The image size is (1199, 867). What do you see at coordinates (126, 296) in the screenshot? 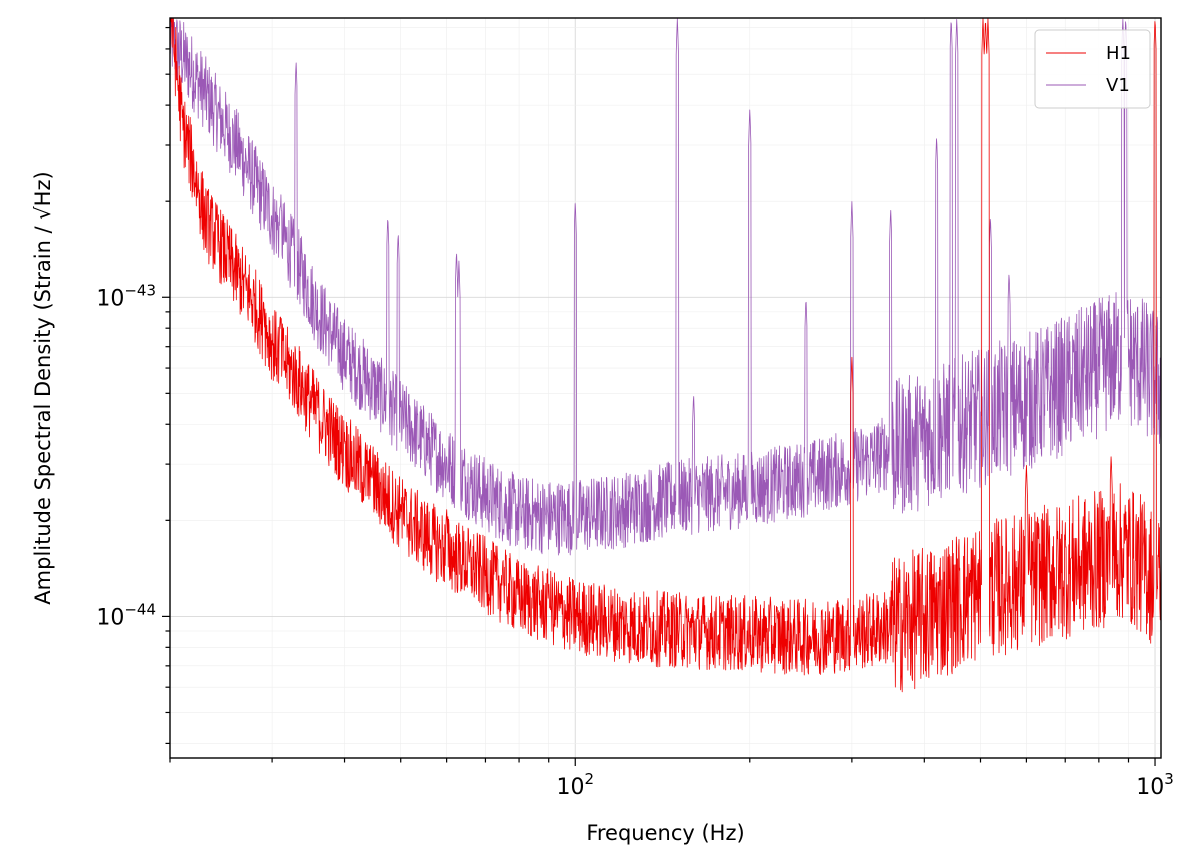
I see `y-tick-label: 10−43` at bounding box center [126, 296].